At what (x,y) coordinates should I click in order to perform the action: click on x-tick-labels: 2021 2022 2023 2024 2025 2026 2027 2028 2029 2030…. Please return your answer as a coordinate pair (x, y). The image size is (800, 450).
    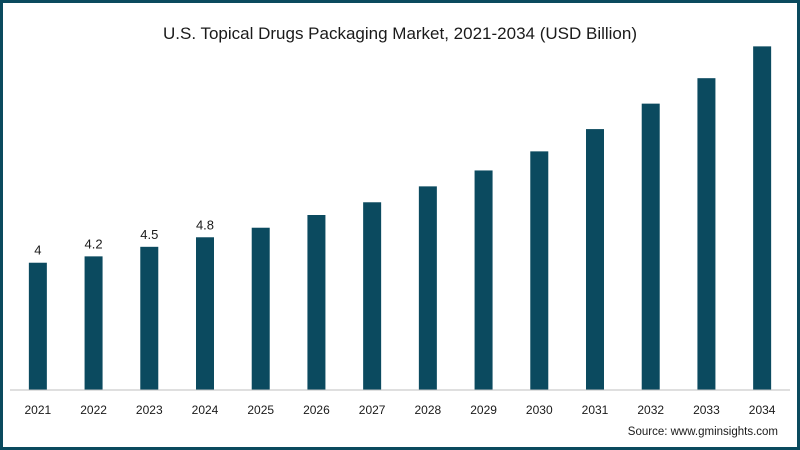
    Looking at the image, I should click on (400, 410).